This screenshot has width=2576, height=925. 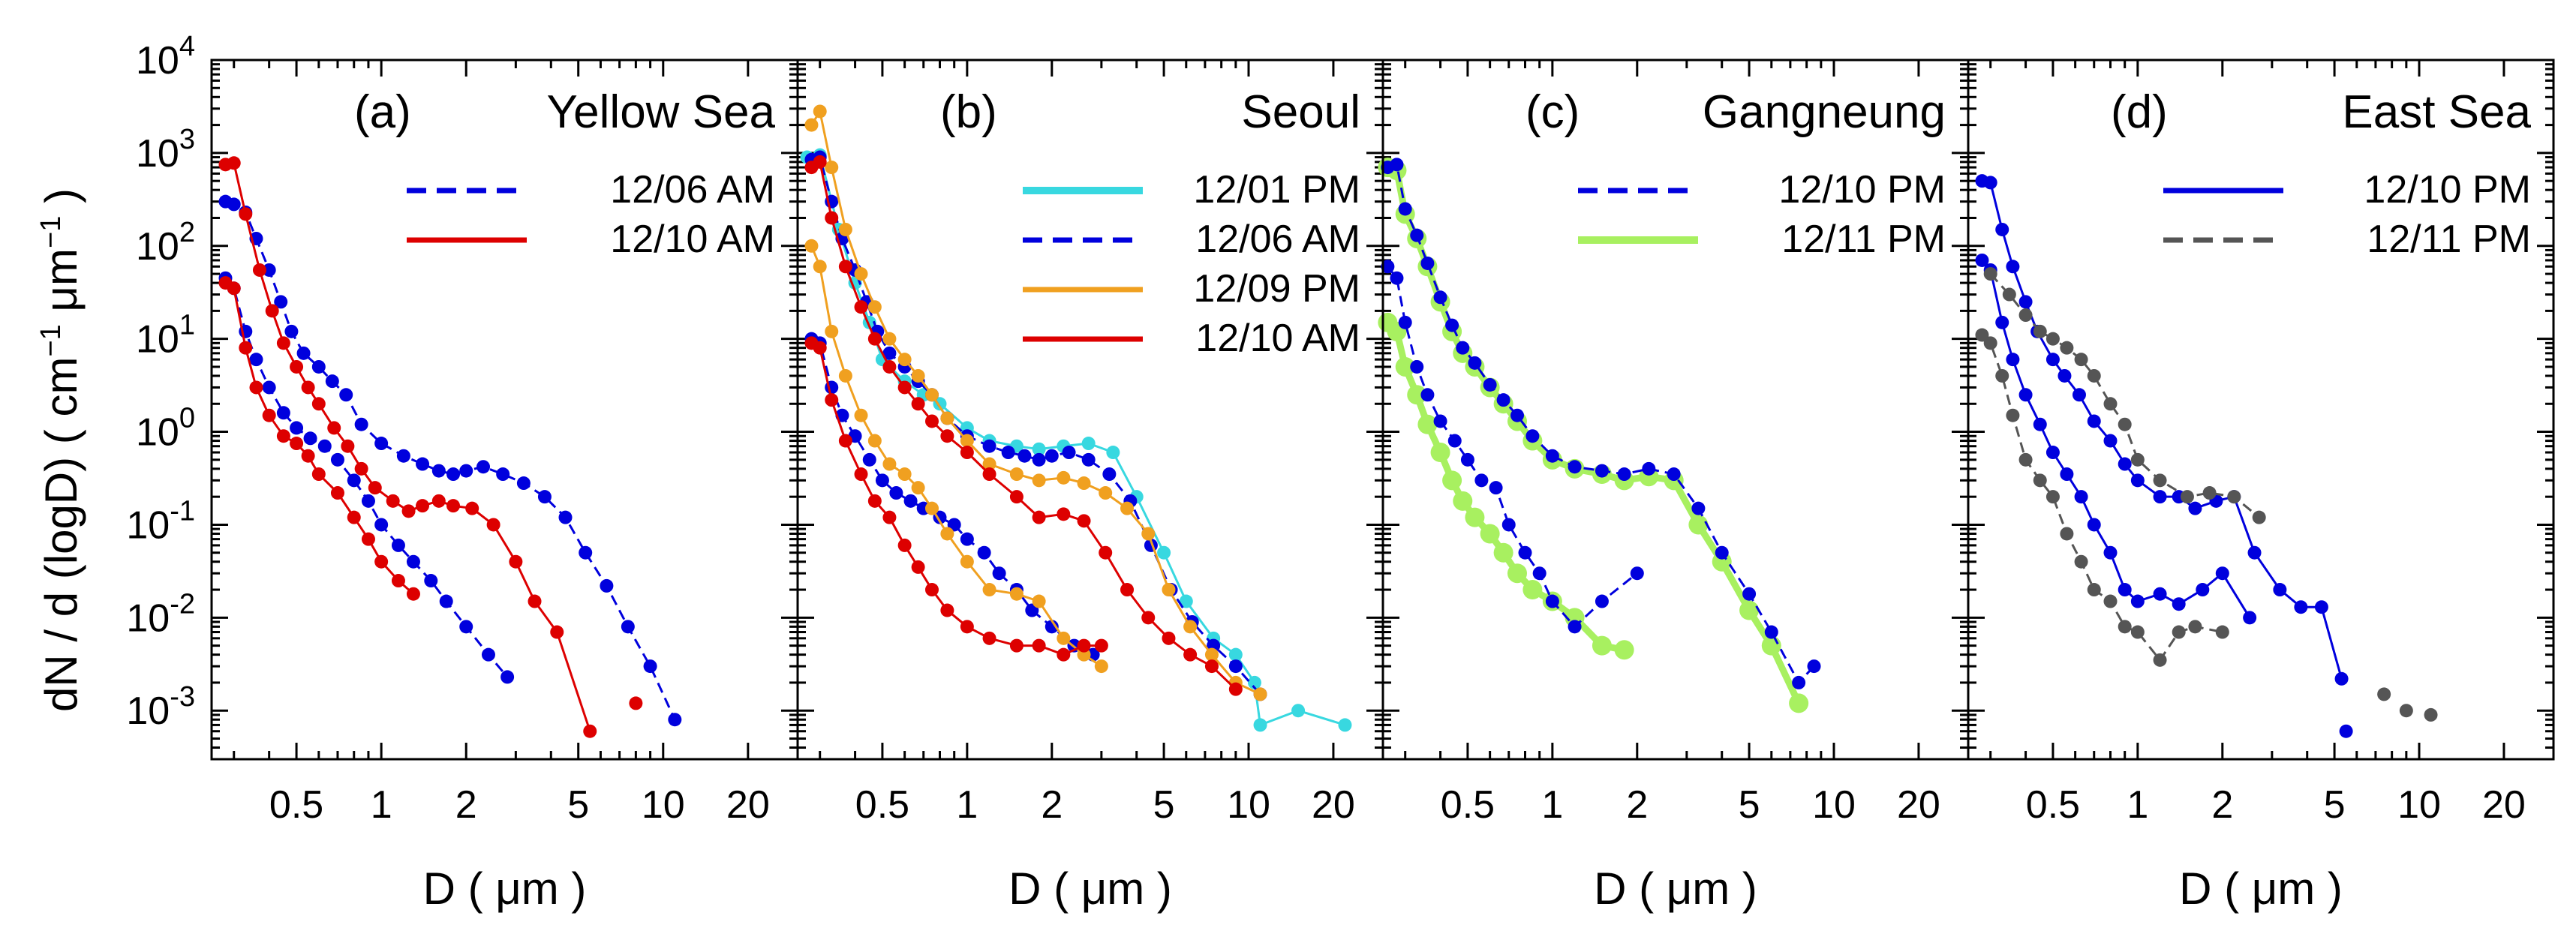 I want to click on series-12-06-am, so click(x=450, y=460).